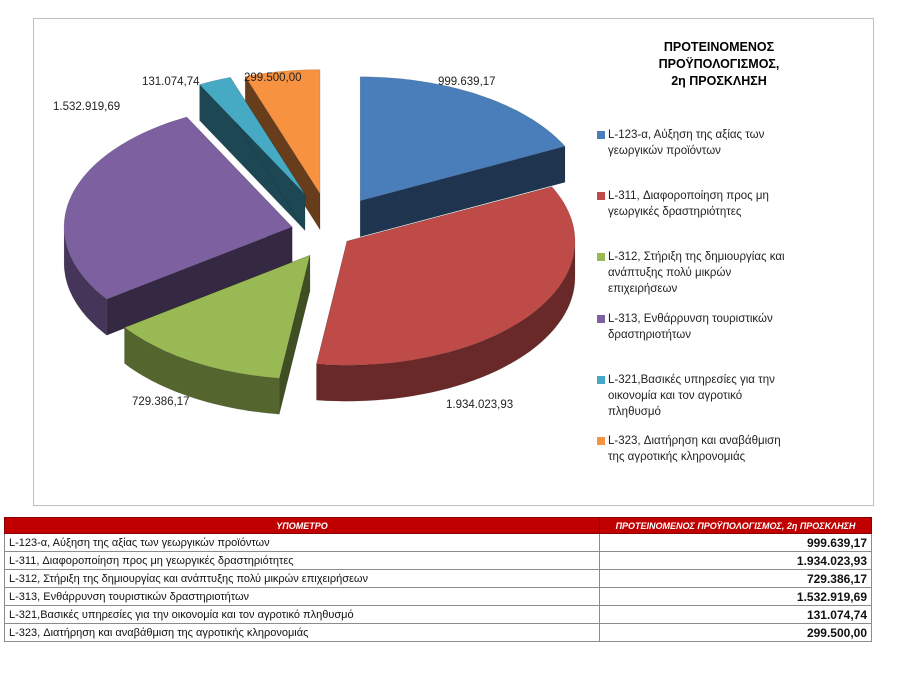  What do you see at coordinates (675, 396) in the screenshot?
I see `legend-label-line: οικονομία και τον αγροτικό` at bounding box center [675, 396].